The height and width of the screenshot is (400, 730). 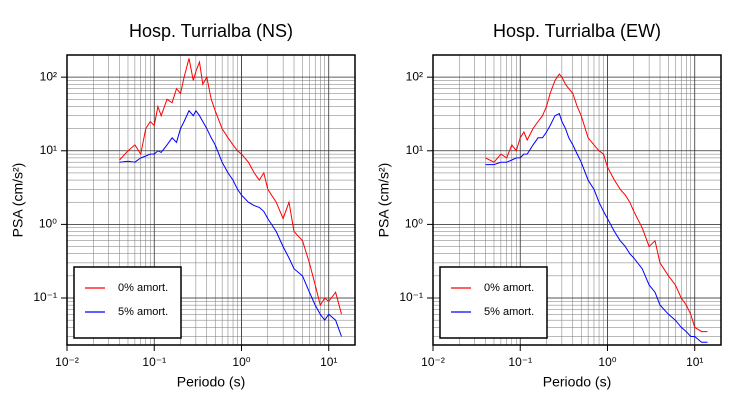 I want to click on chart-title: Hosp. Turrialba (EW), so click(x=577, y=31).